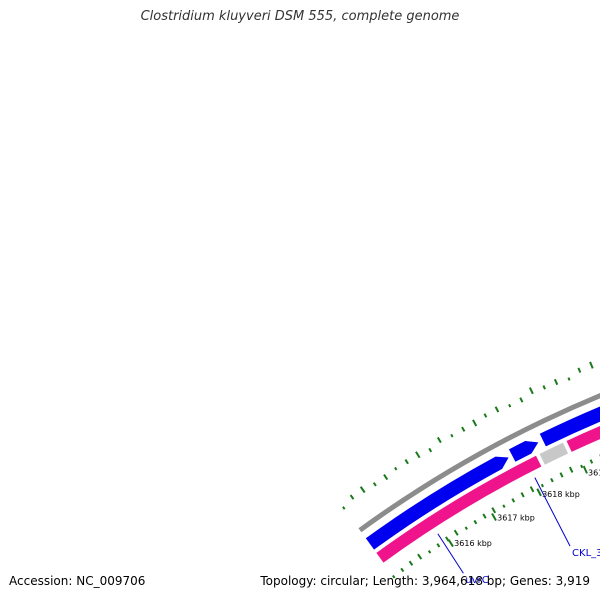 This screenshot has height=600, width=600. Describe the element at coordinates (473, 543) in the screenshot. I see `ruler-tick-label: 3616 kbp` at that location.